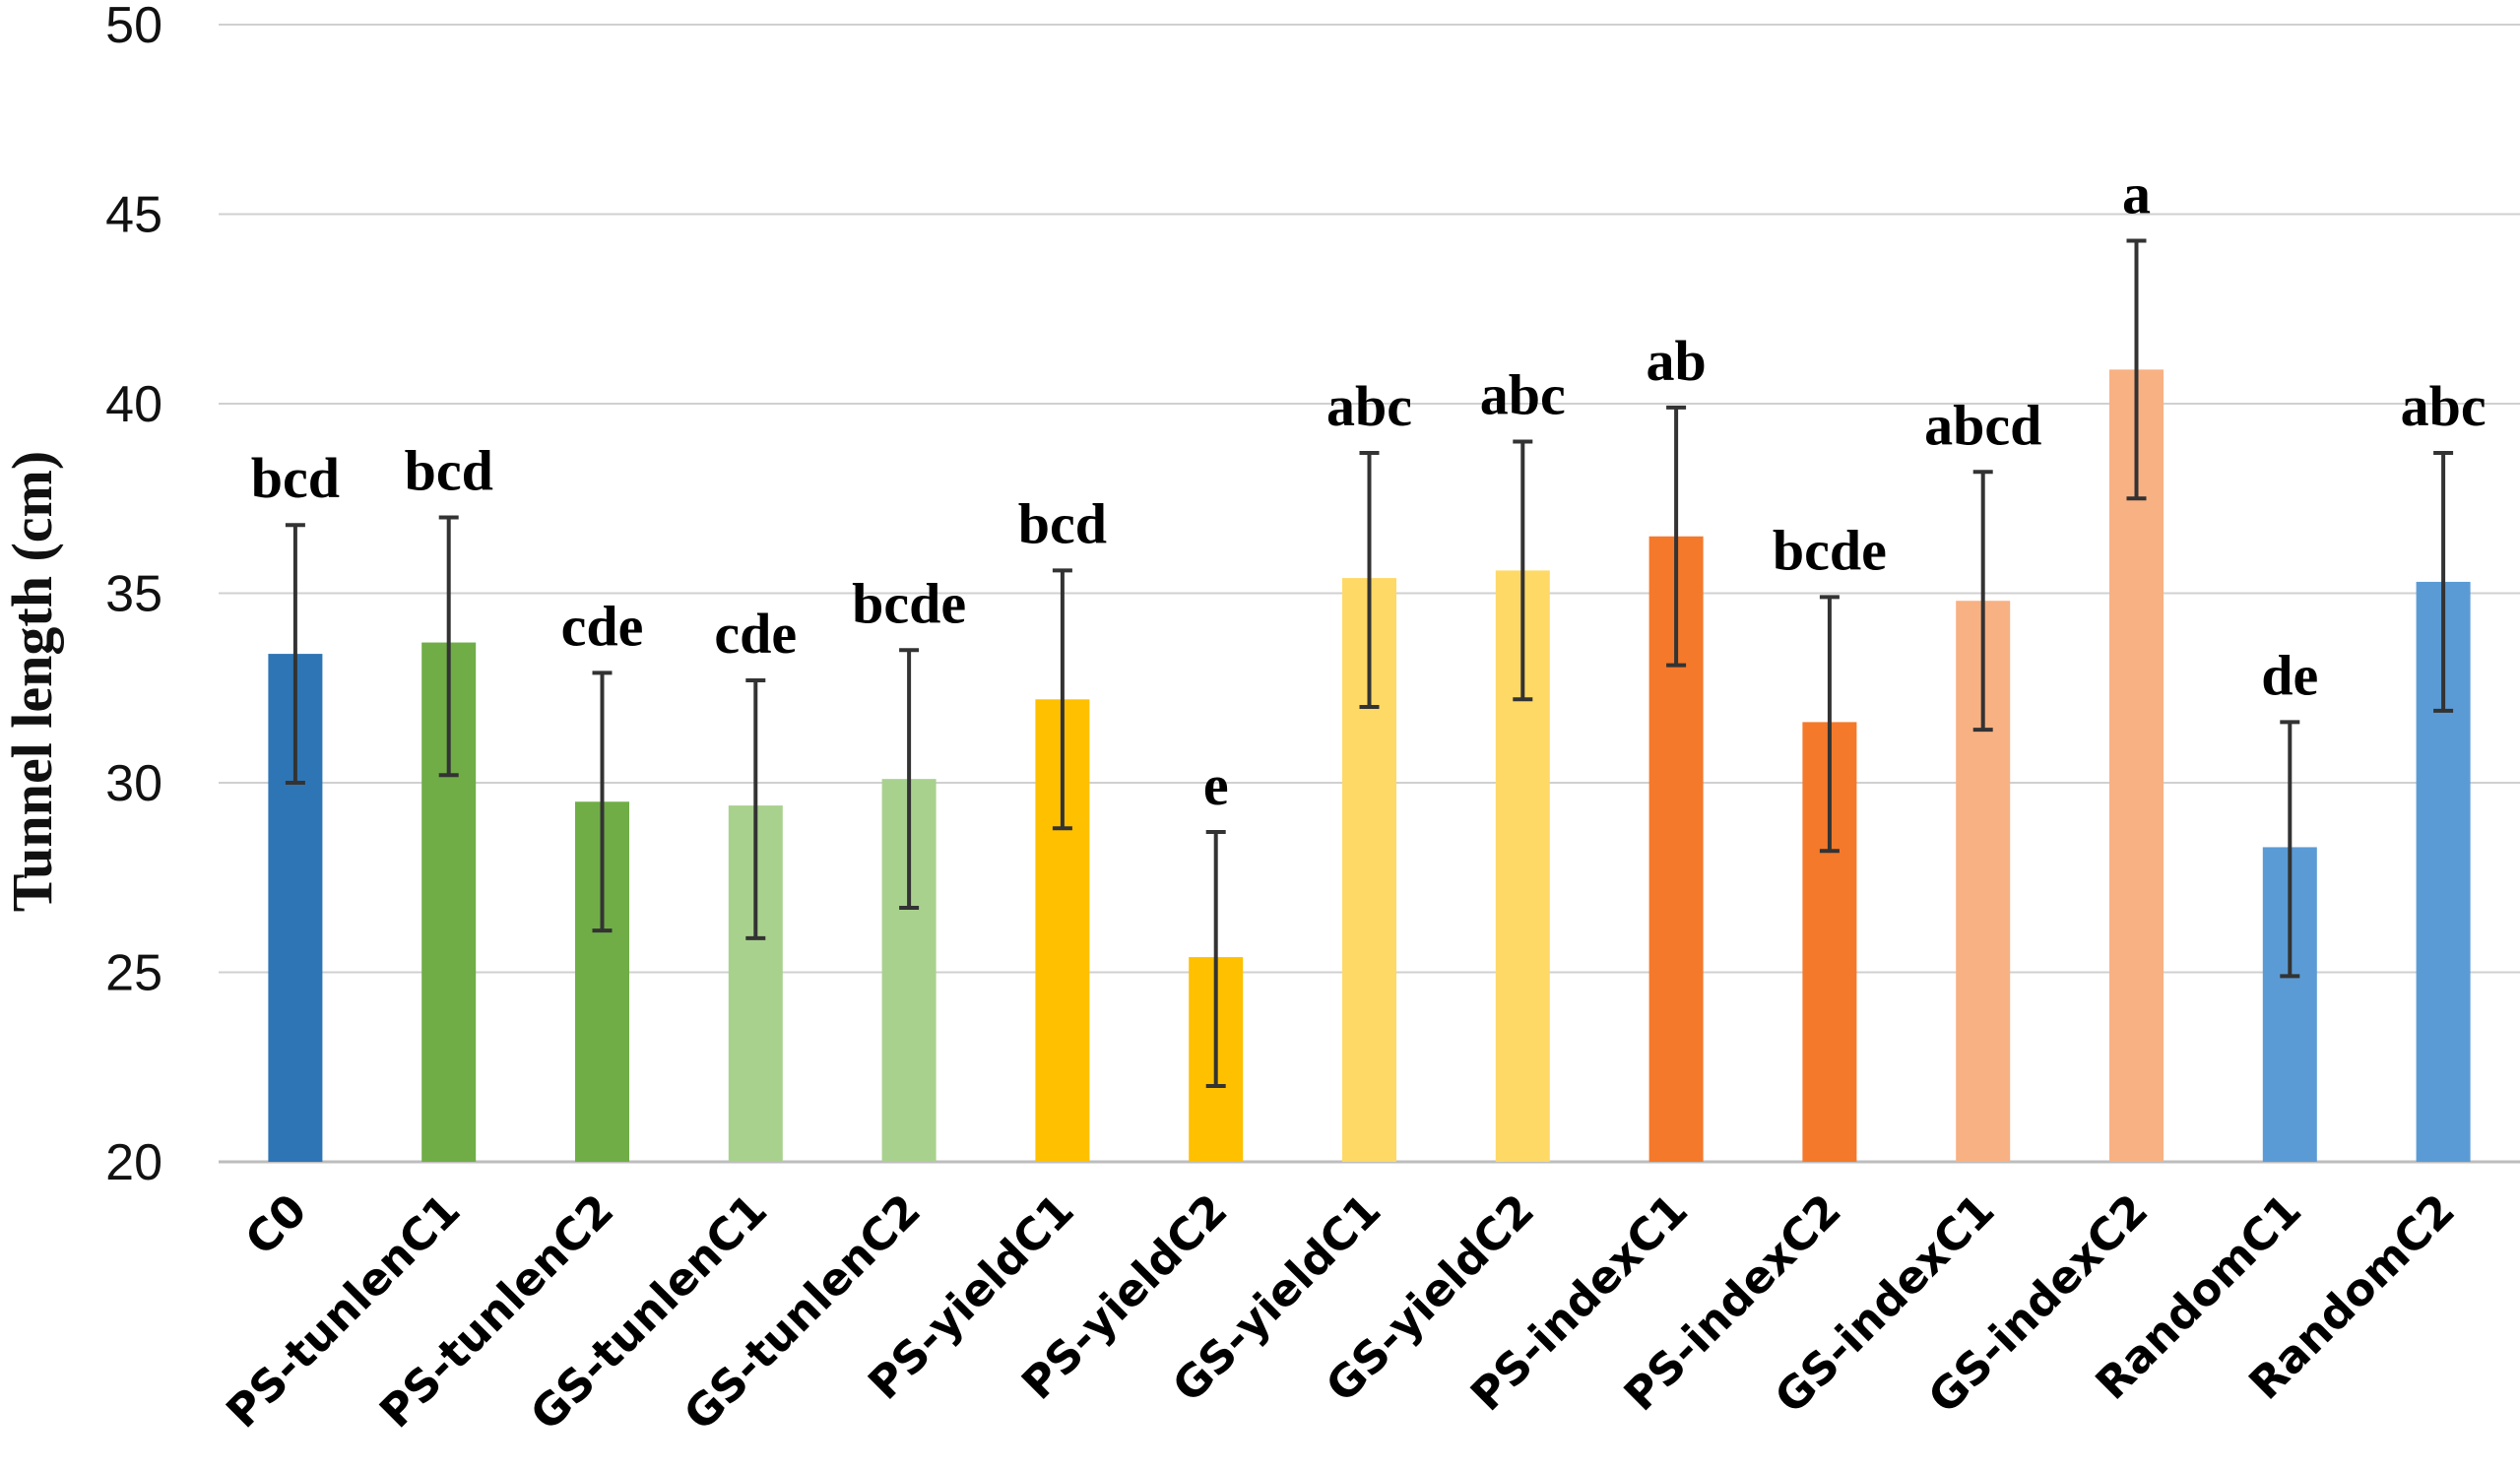 The image size is (2520, 1470). I want to click on y-tick-label: 45, so click(133, 215).